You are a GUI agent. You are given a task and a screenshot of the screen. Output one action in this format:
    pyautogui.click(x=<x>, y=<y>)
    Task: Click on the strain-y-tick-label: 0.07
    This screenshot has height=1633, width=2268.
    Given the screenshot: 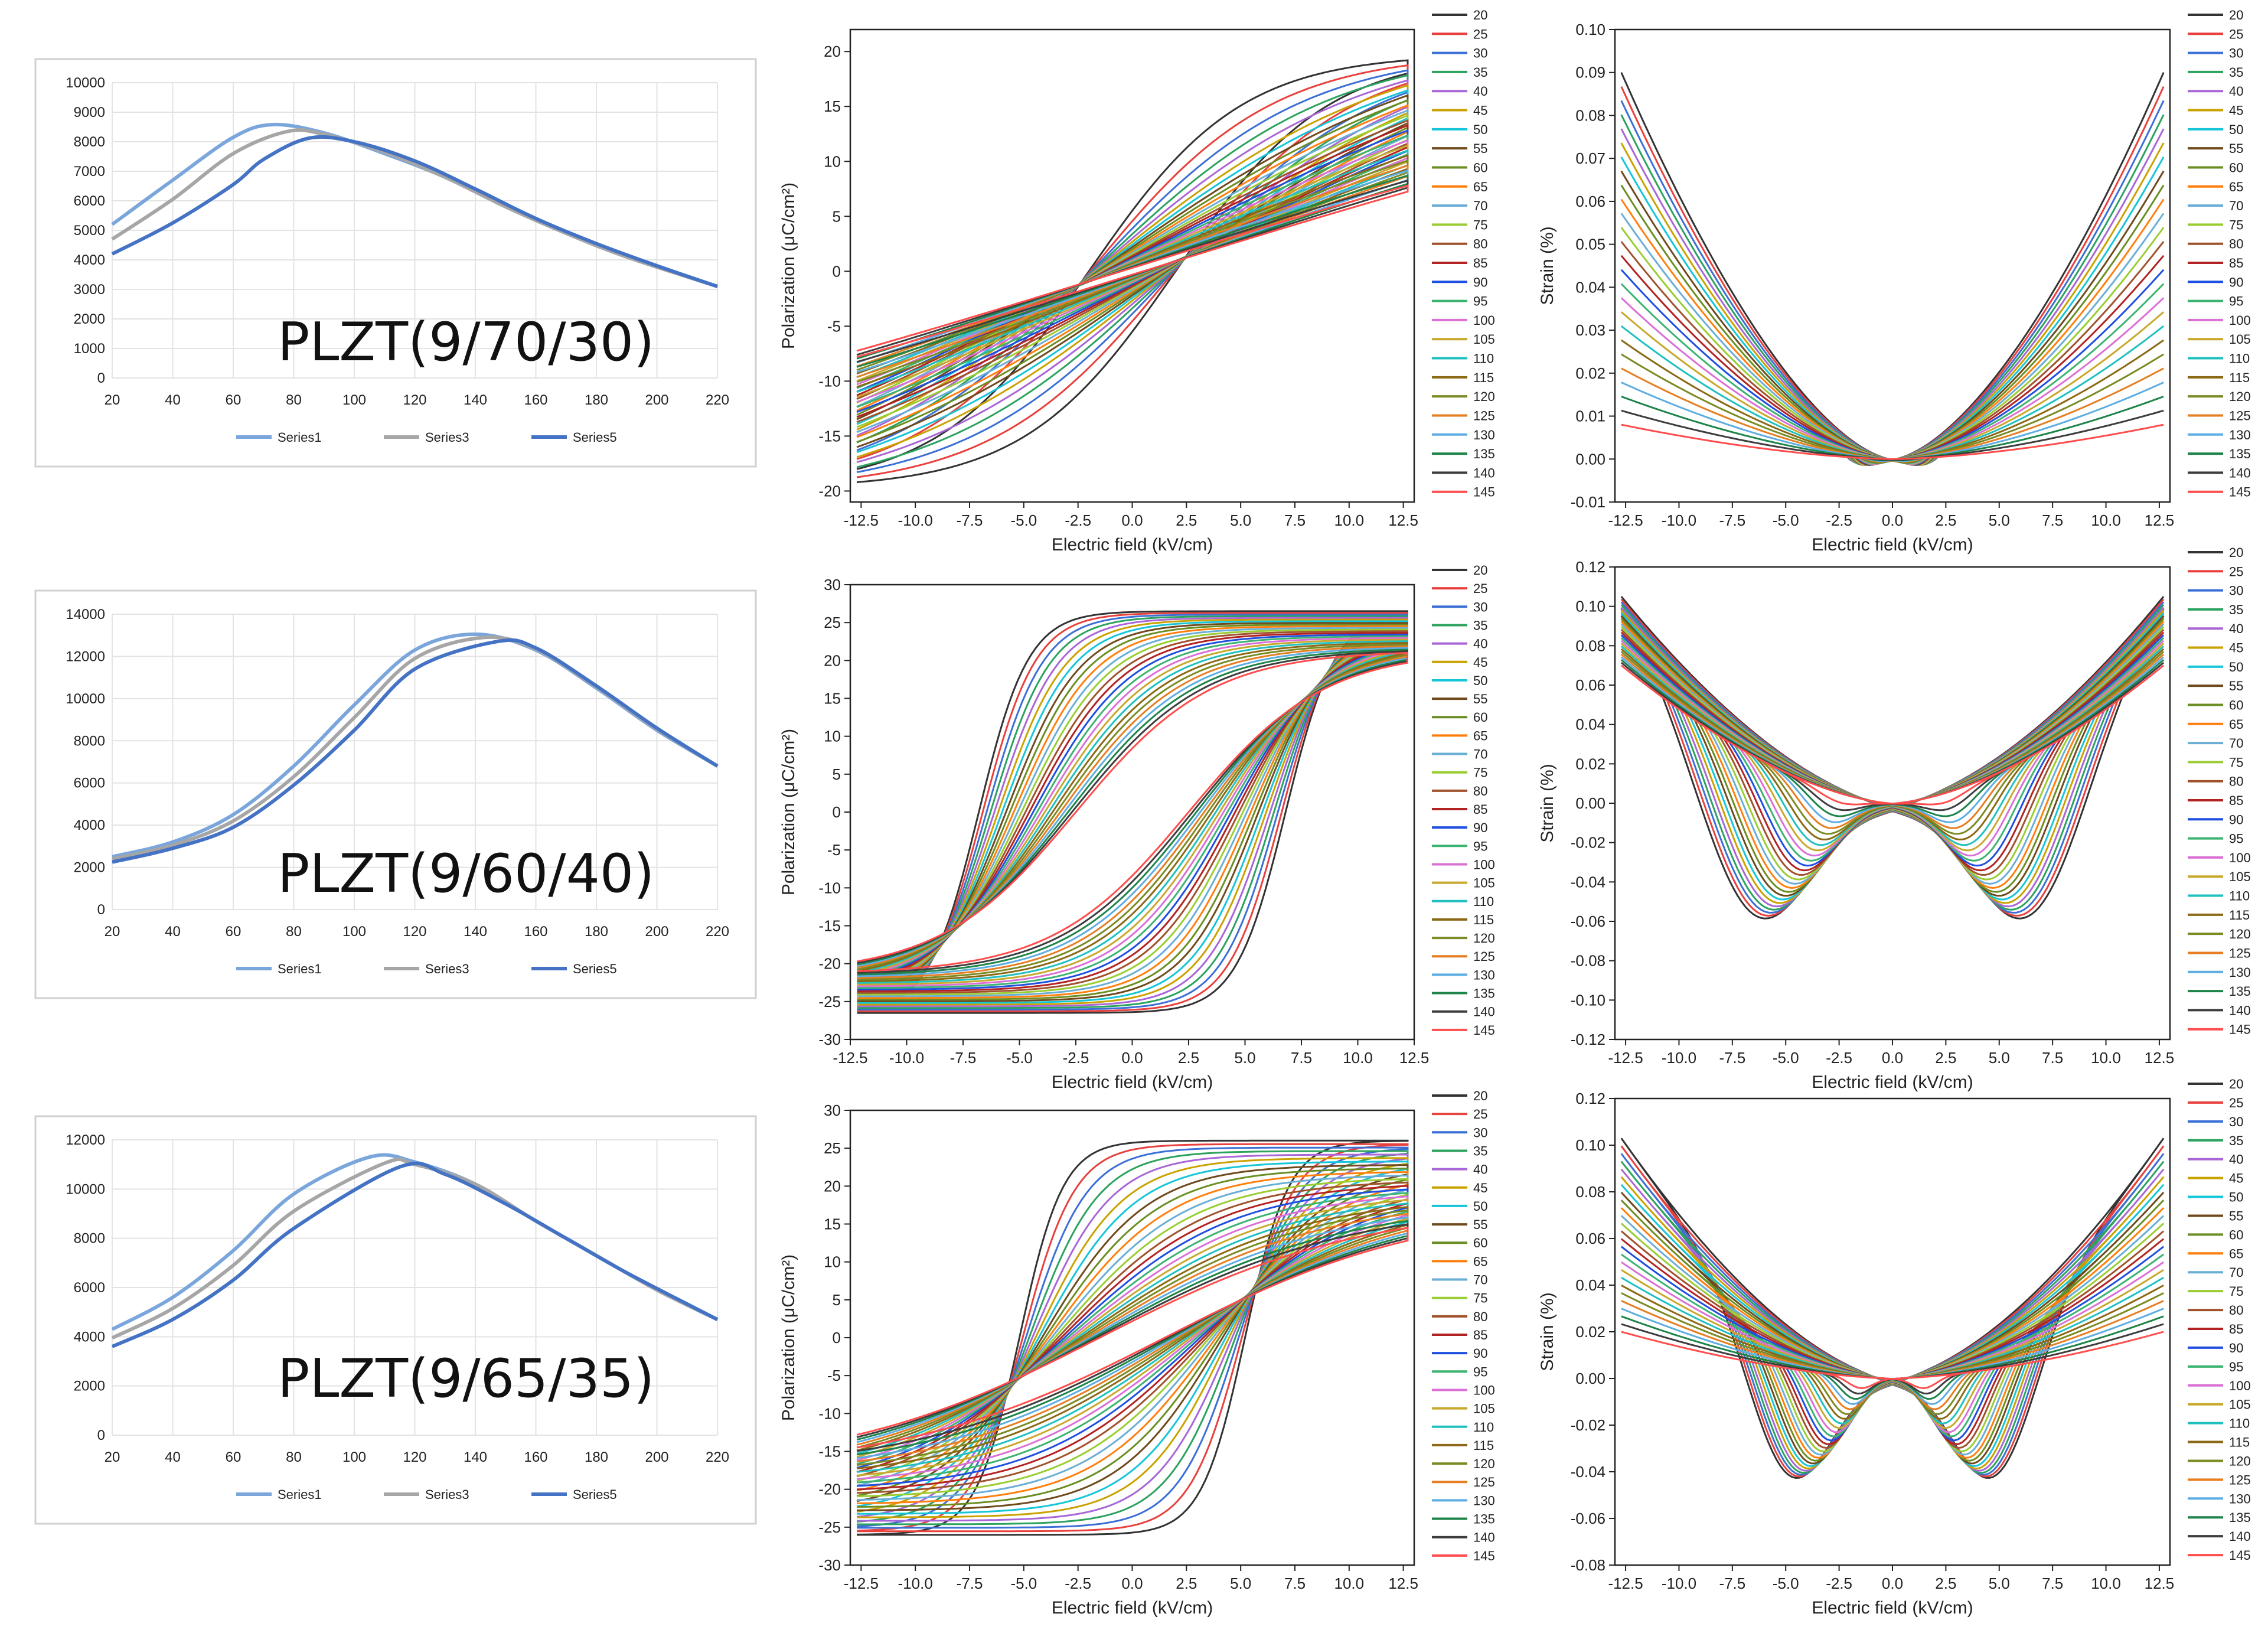 What is the action you would take?
    pyautogui.click(x=1590, y=158)
    